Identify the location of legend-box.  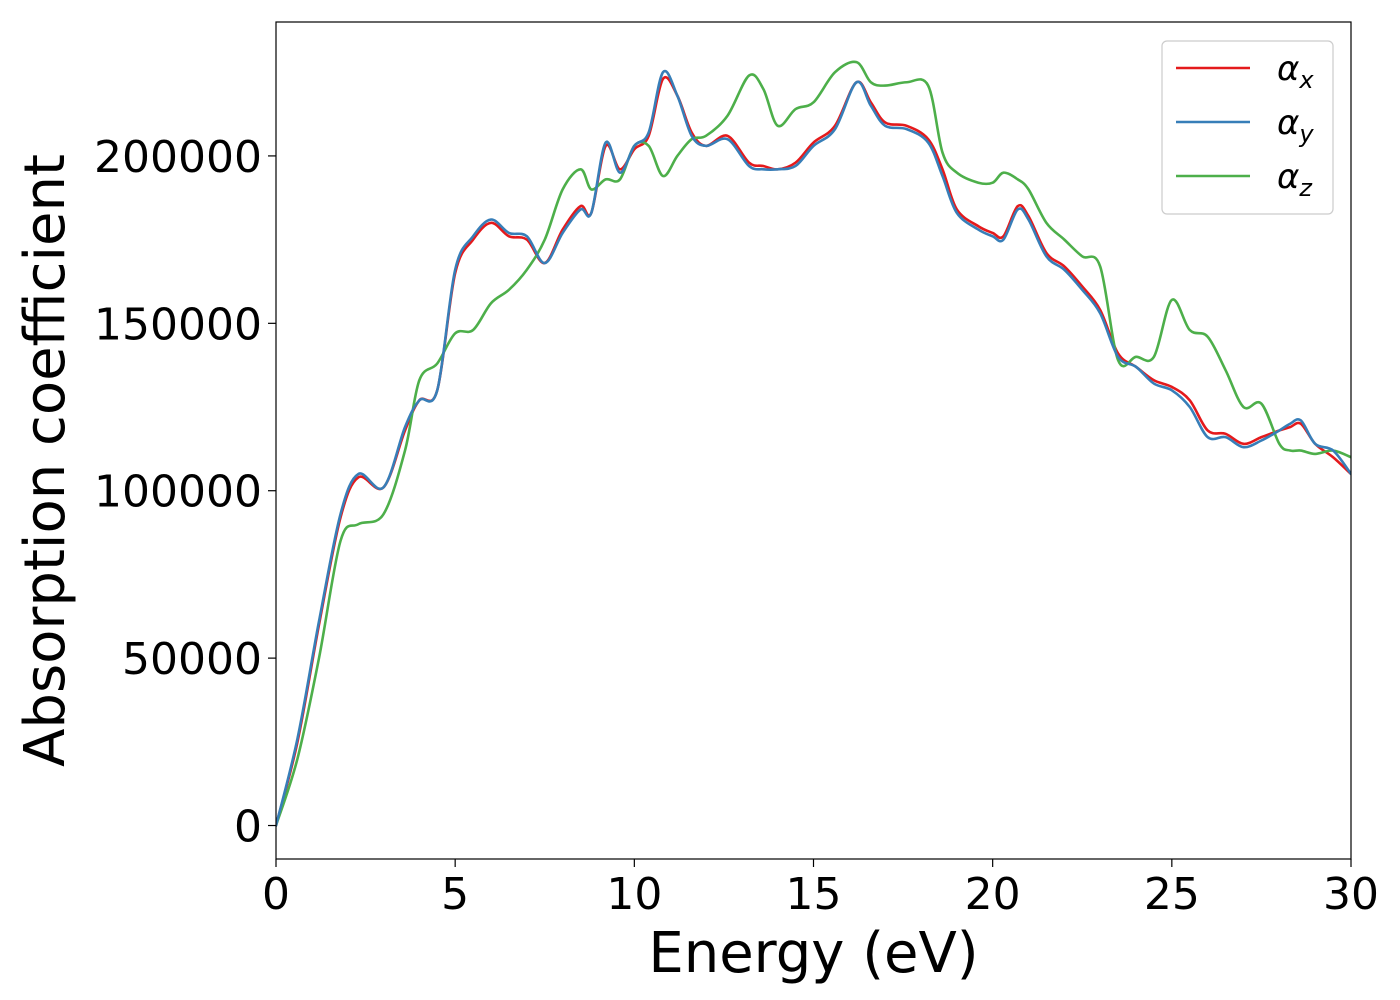
(1247, 127).